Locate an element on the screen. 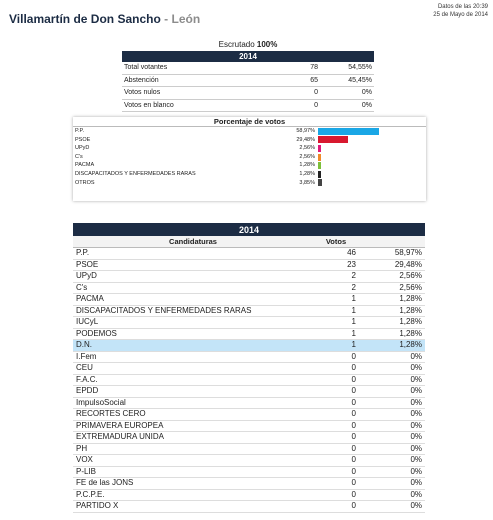  chart-row: DISCAPACITADOS Y ENFERMEDADES RARAS 1,28% is located at coordinates (249, 174).